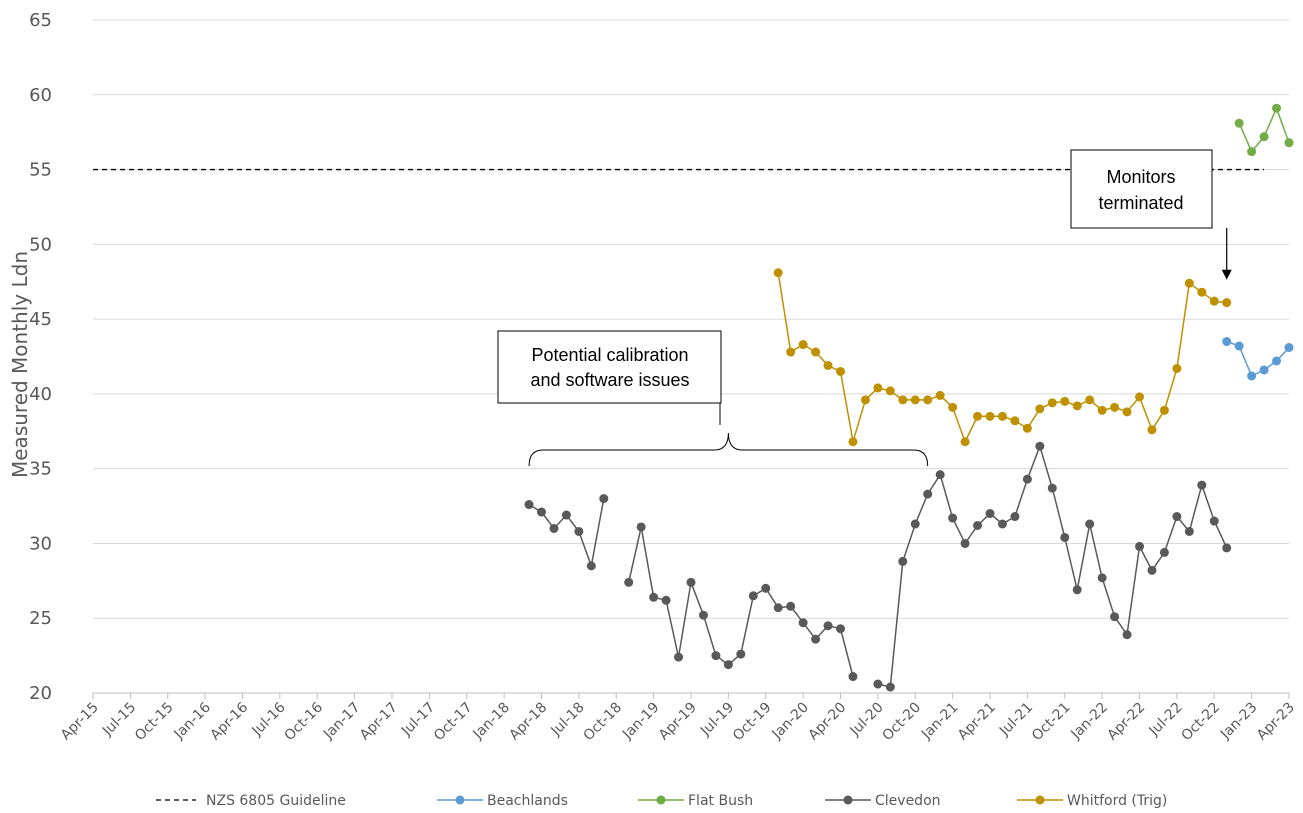 The image size is (1303, 813). Describe the element at coordinates (1051, 722) in the screenshot. I see `x-tick-label: Oct-21` at that location.